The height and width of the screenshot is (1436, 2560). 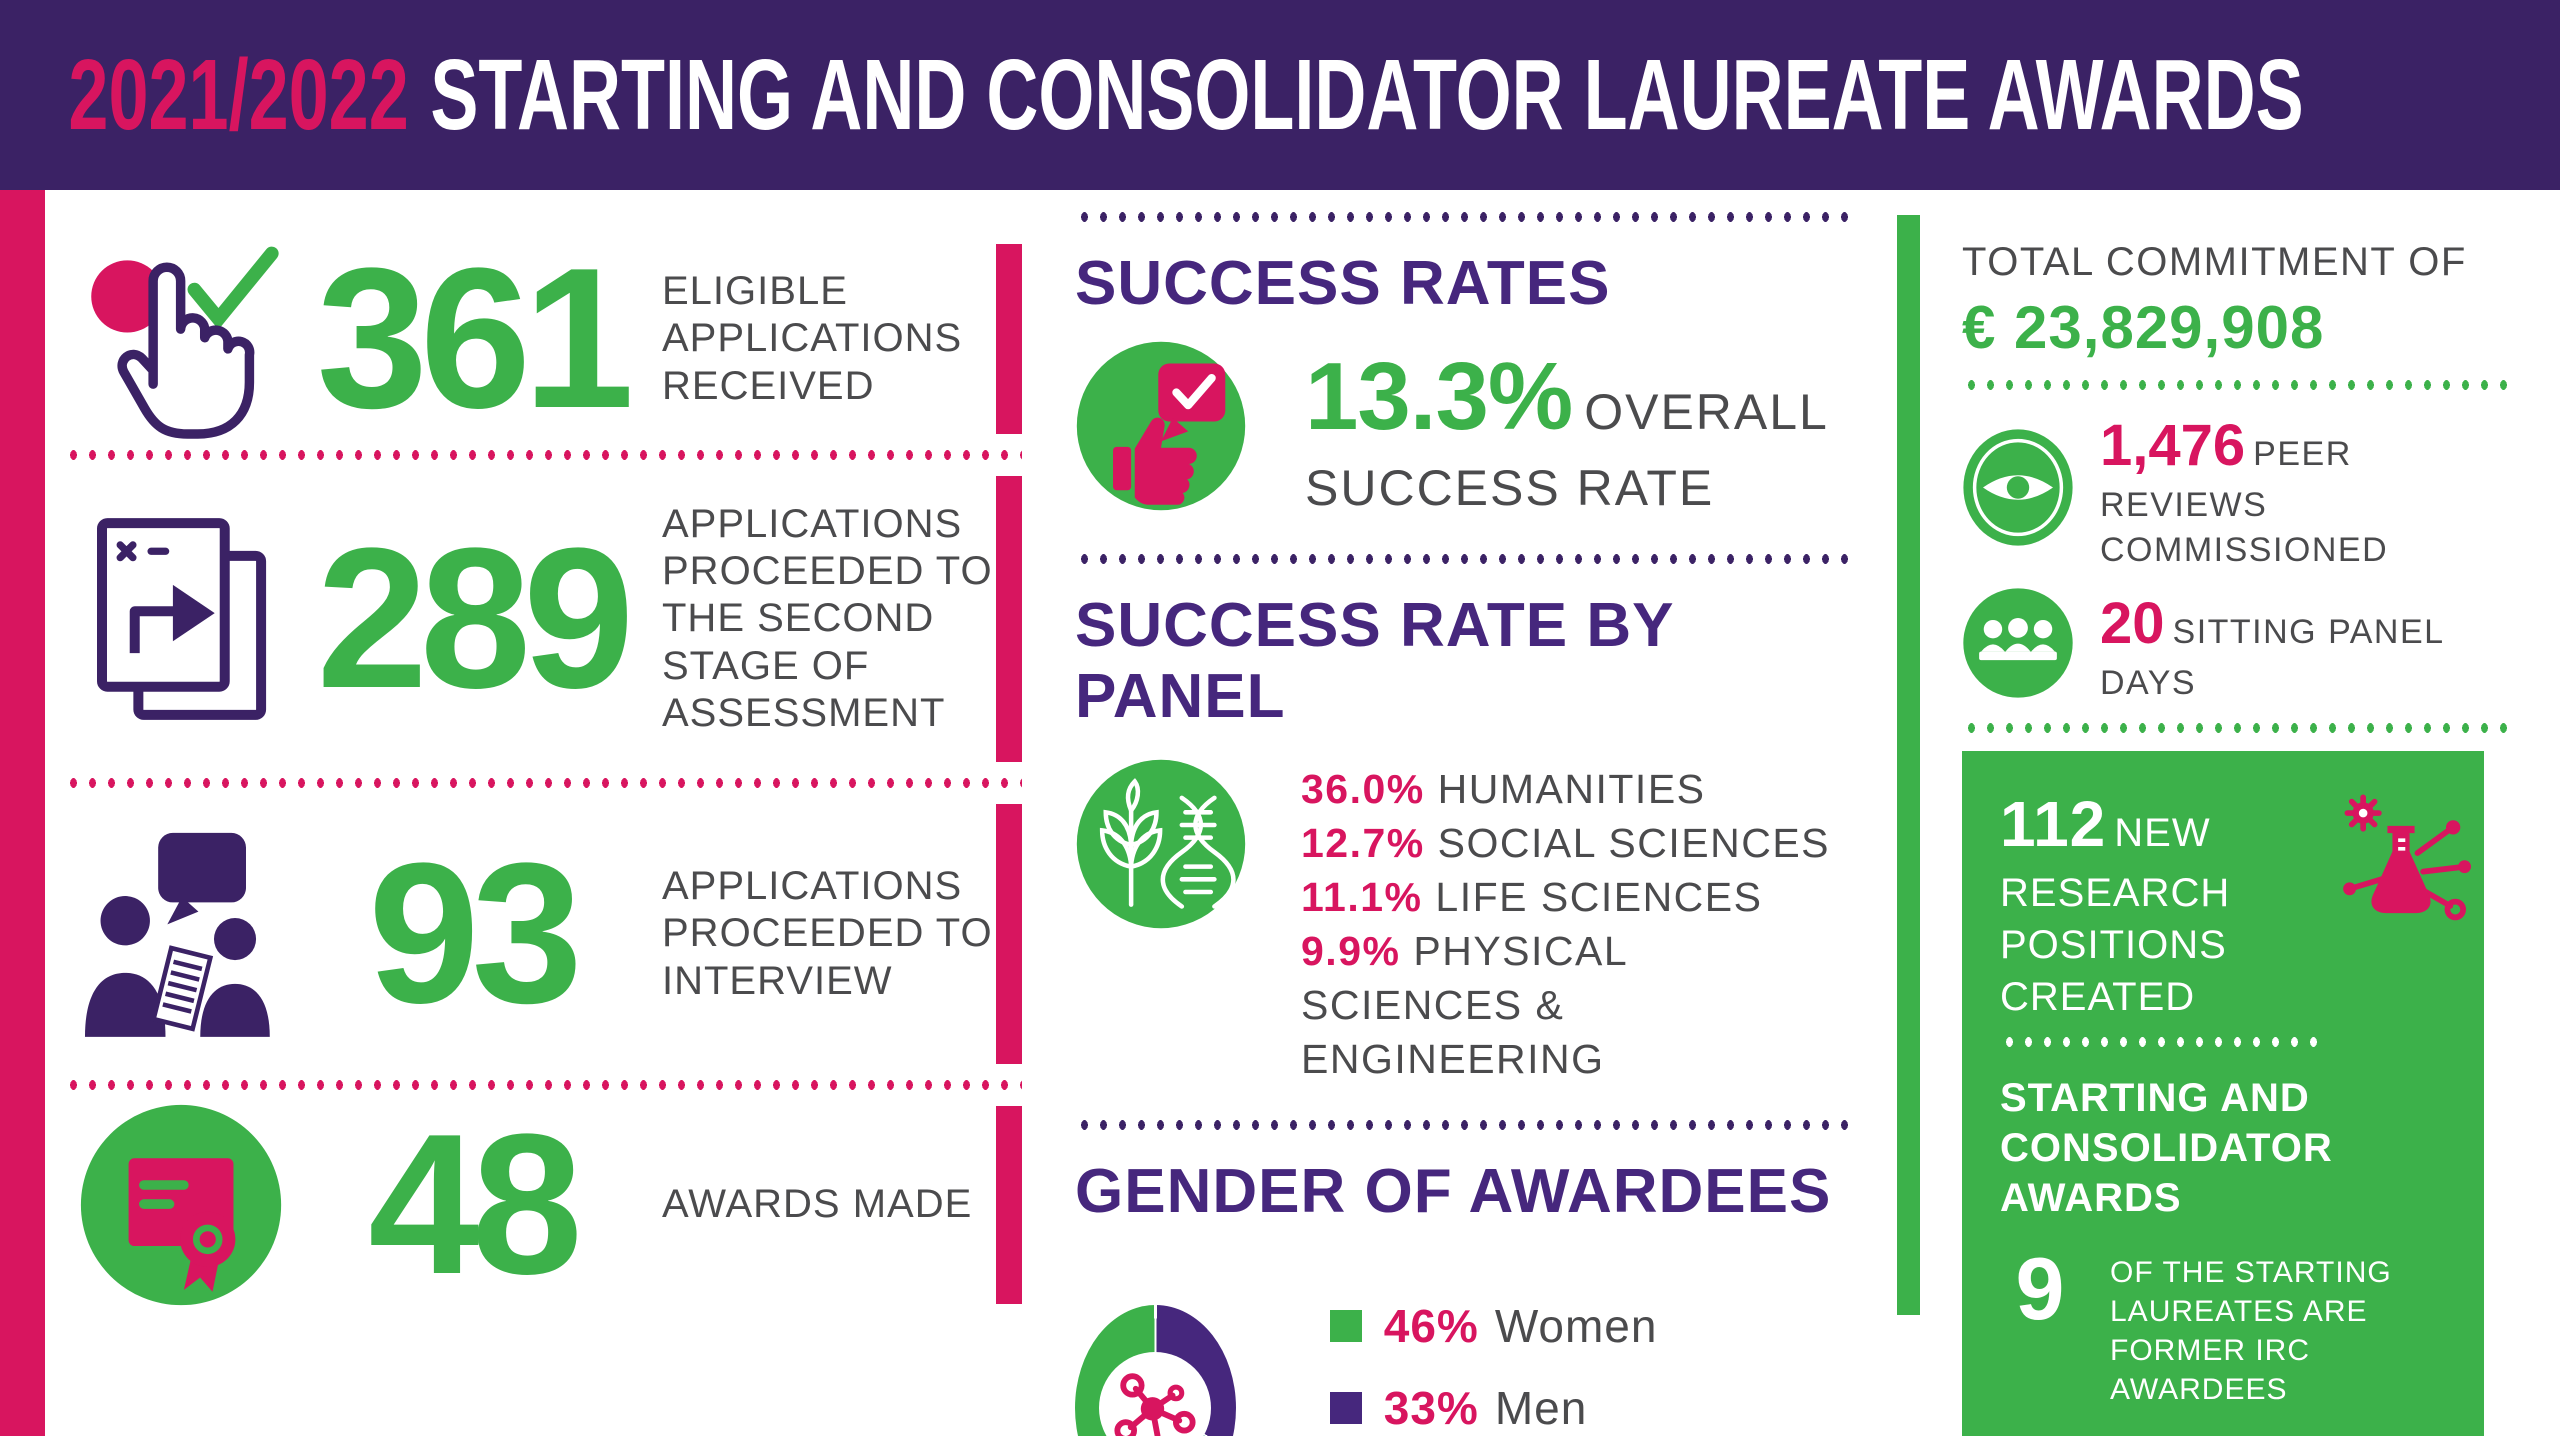 I want to click on gender-heading: GENDER OF AWARDEES, so click(x=1453, y=1192).